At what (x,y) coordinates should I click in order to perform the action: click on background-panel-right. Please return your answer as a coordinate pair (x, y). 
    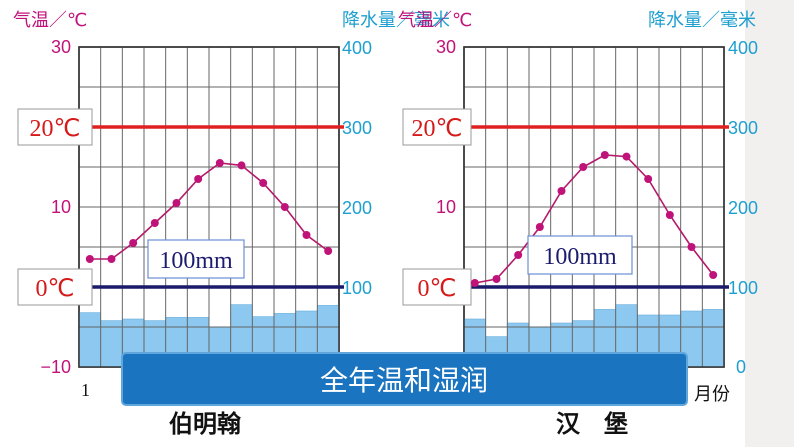
    Looking at the image, I should click on (769, 223).